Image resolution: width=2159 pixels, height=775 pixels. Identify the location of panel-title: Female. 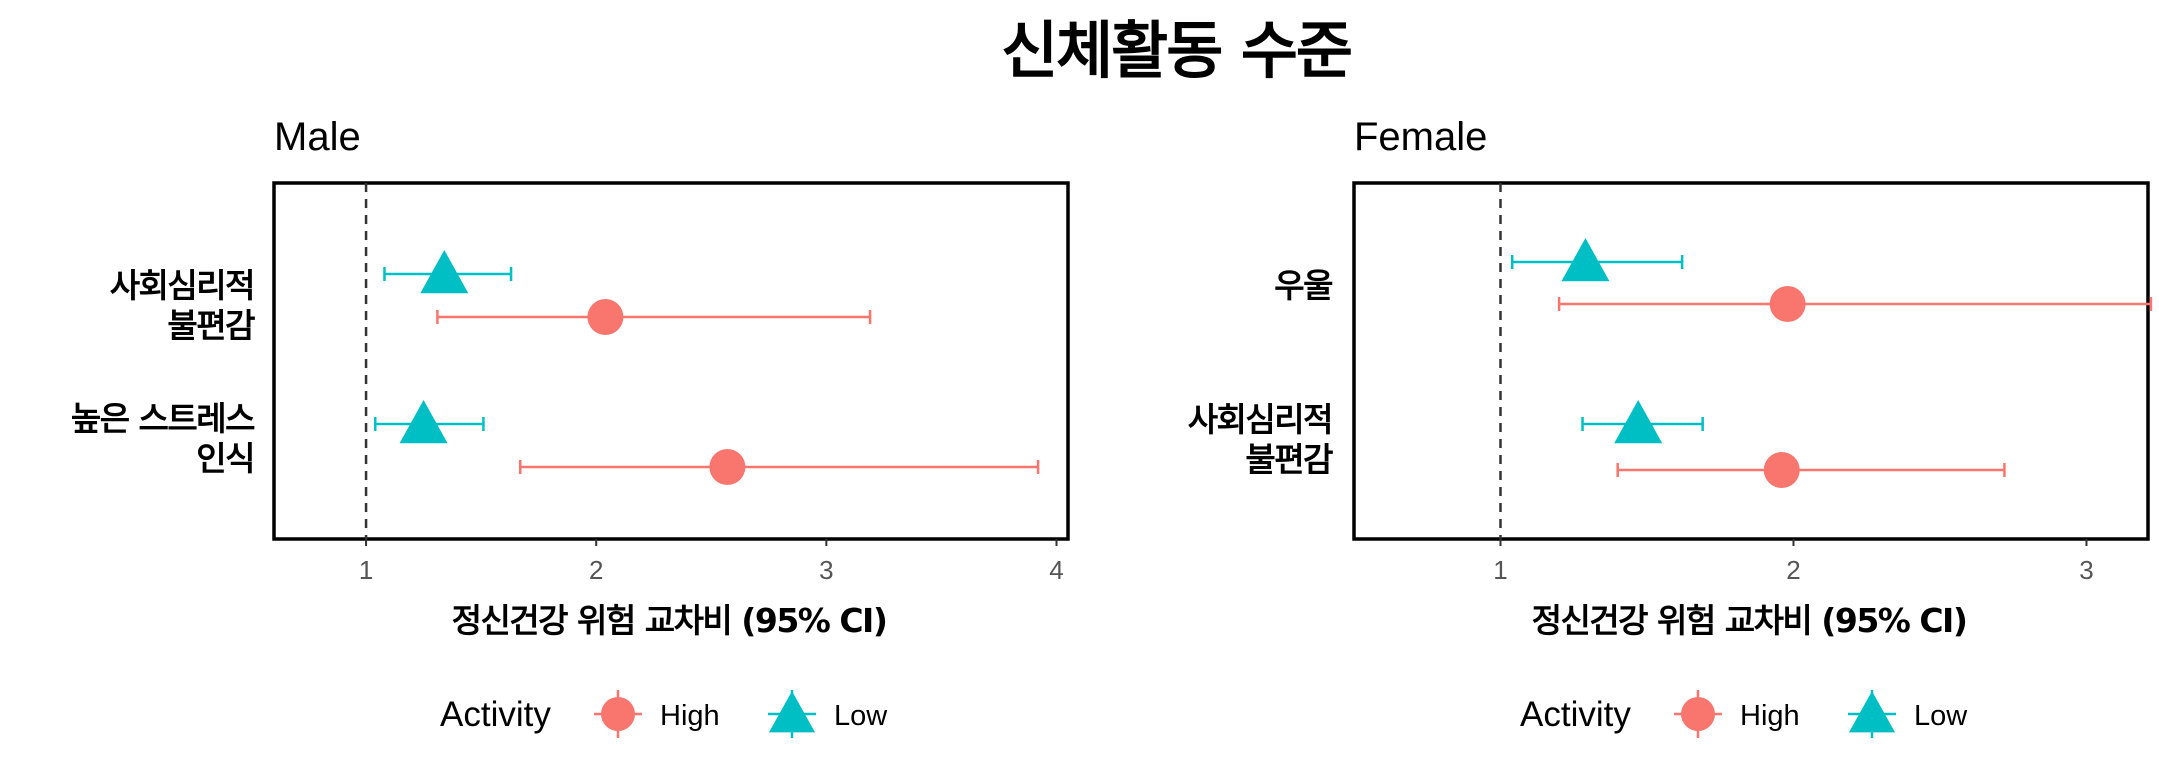
(1420, 137).